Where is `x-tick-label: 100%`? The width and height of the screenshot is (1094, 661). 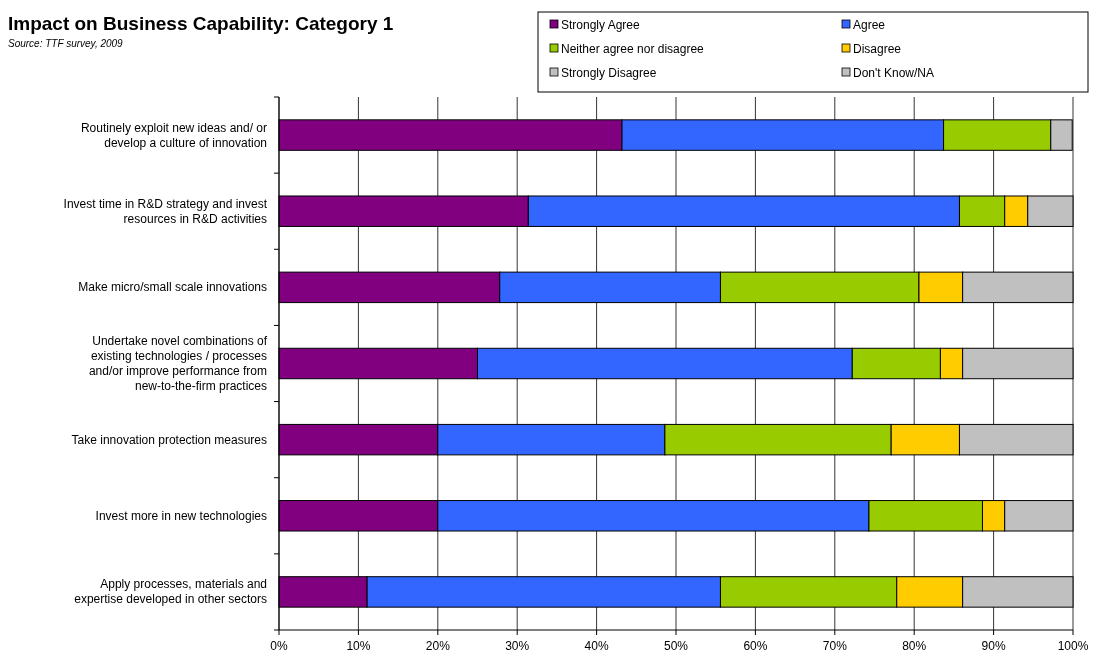
x-tick-label: 100% is located at coordinates (1073, 646).